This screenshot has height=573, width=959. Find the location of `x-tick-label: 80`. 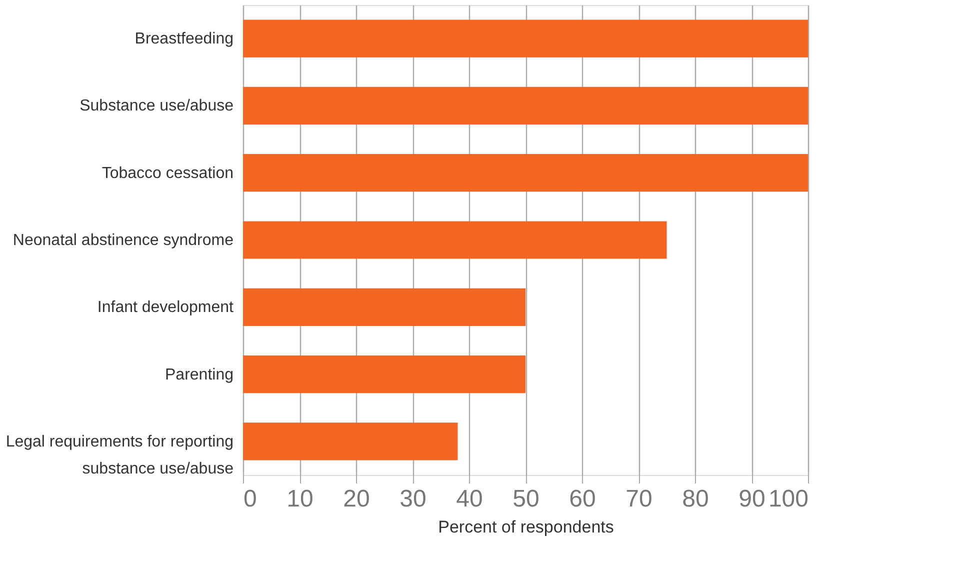

x-tick-label: 80 is located at coordinates (695, 499).